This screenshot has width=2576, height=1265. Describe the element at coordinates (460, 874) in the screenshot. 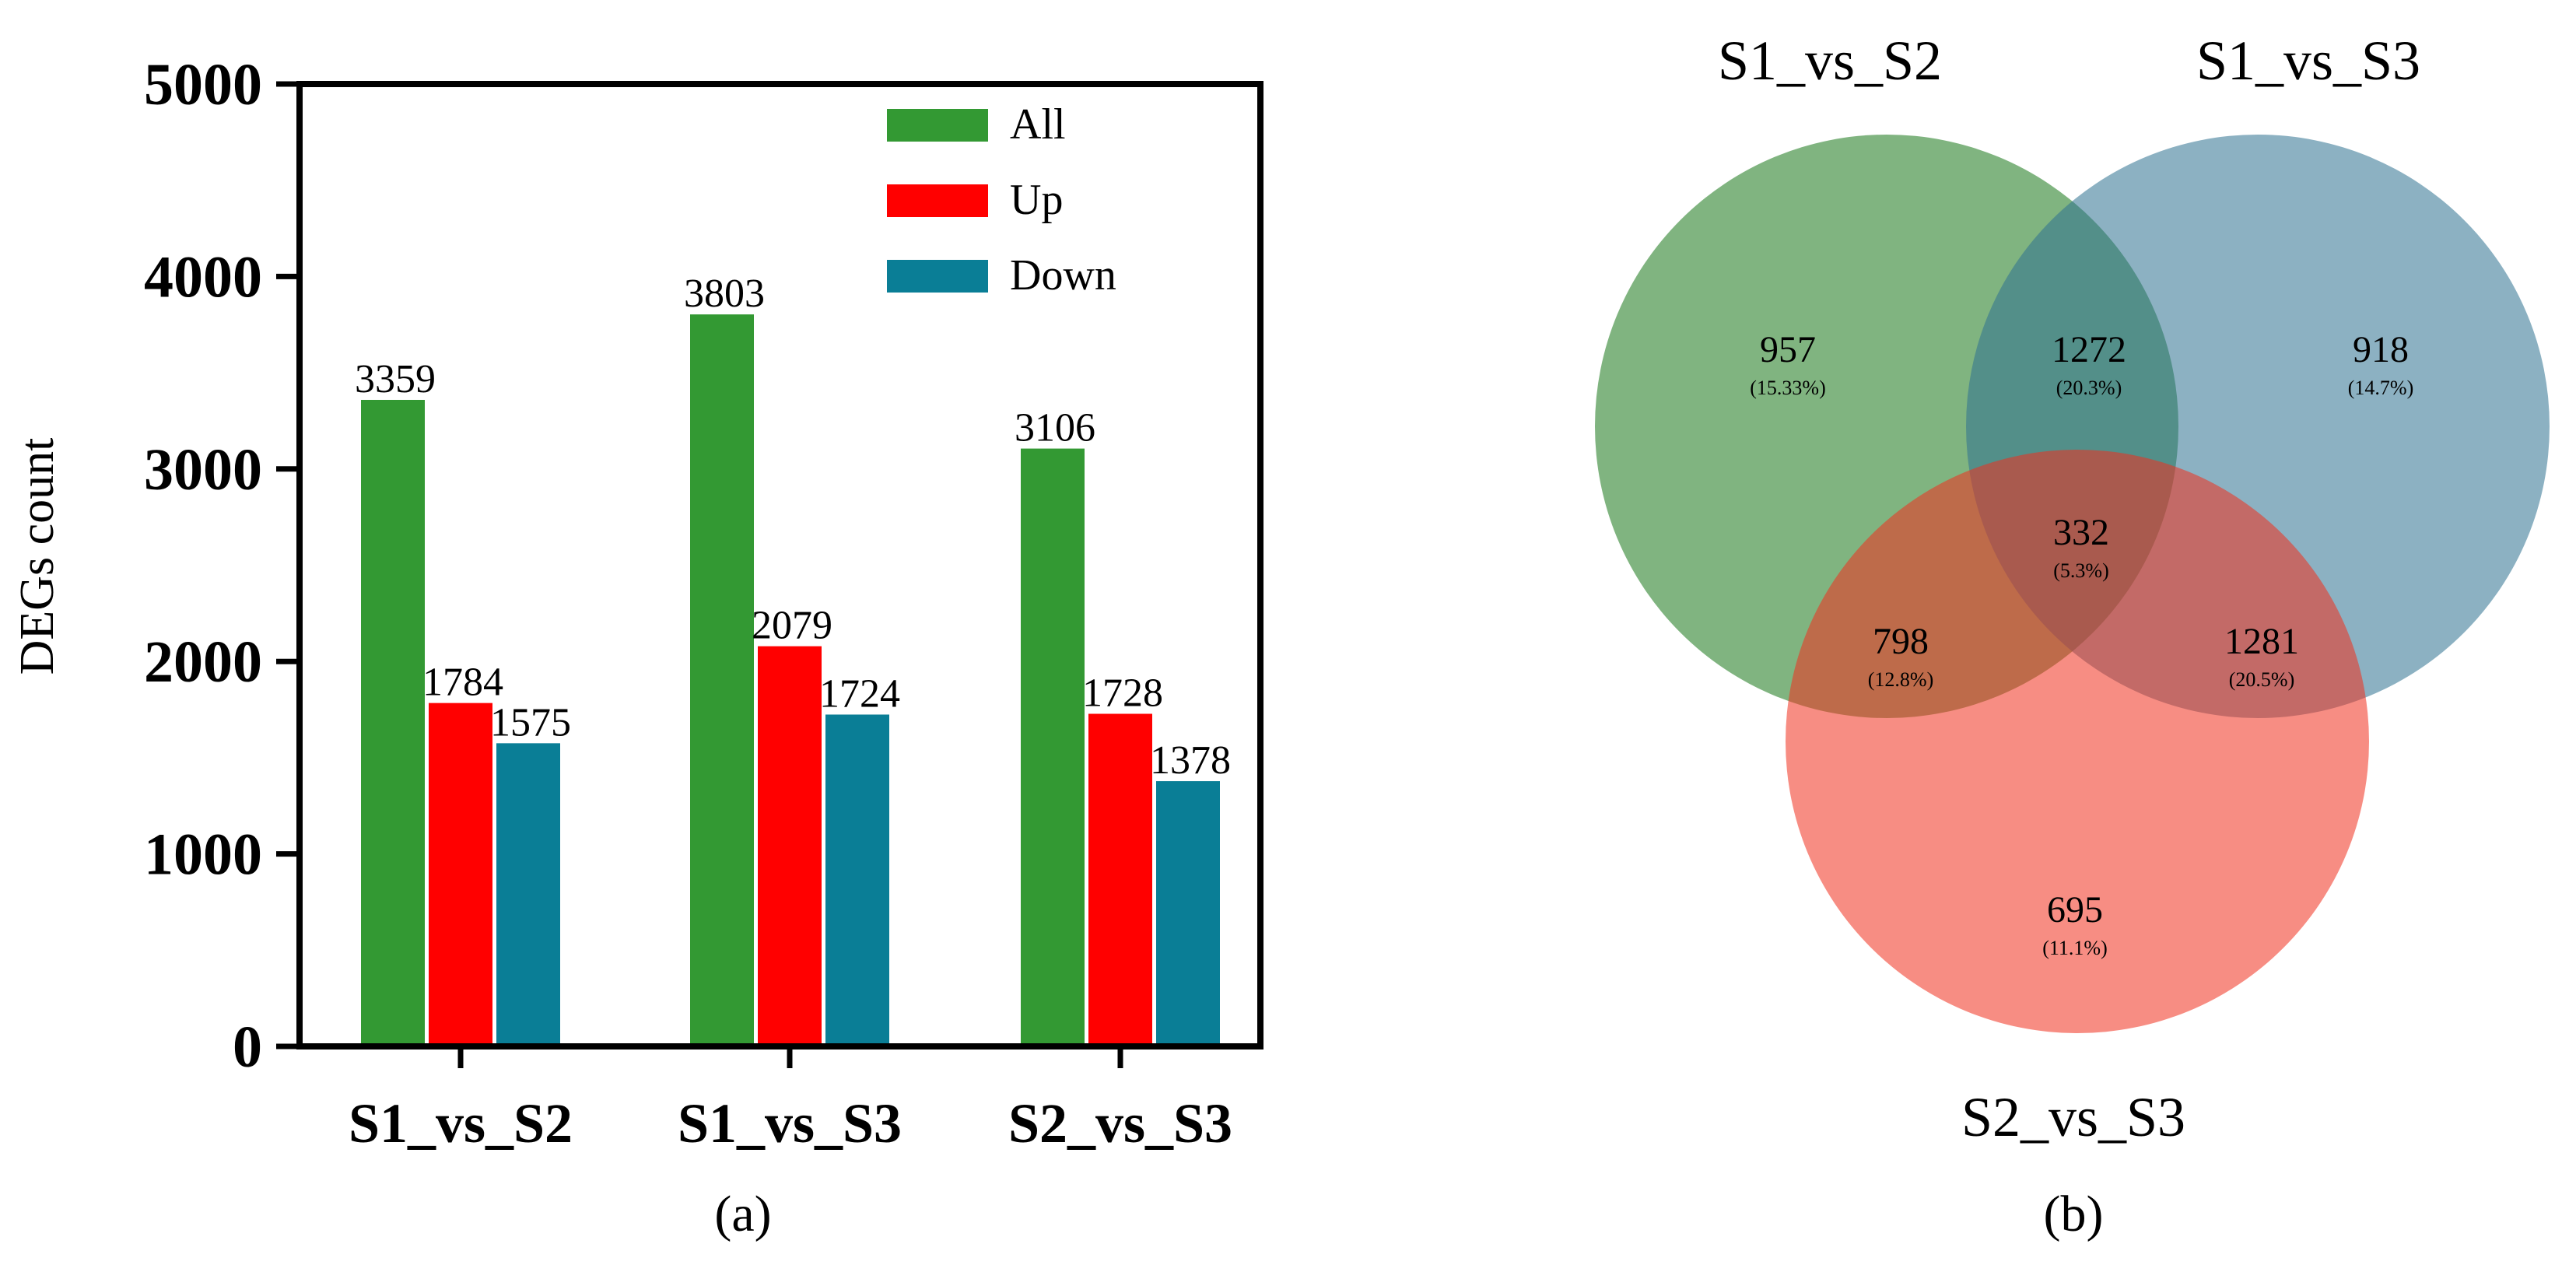

I see `bar-up-s1_vs_s2` at that location.